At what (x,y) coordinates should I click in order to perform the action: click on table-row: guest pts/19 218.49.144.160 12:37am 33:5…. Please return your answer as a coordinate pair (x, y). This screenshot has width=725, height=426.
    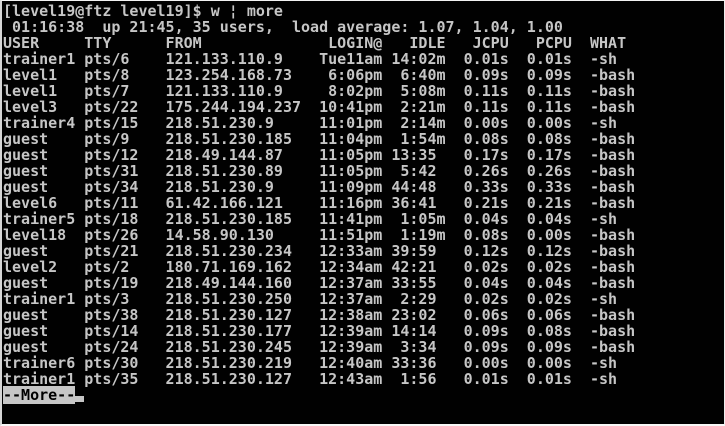
    Looking at the image, I should click on (319, 283).